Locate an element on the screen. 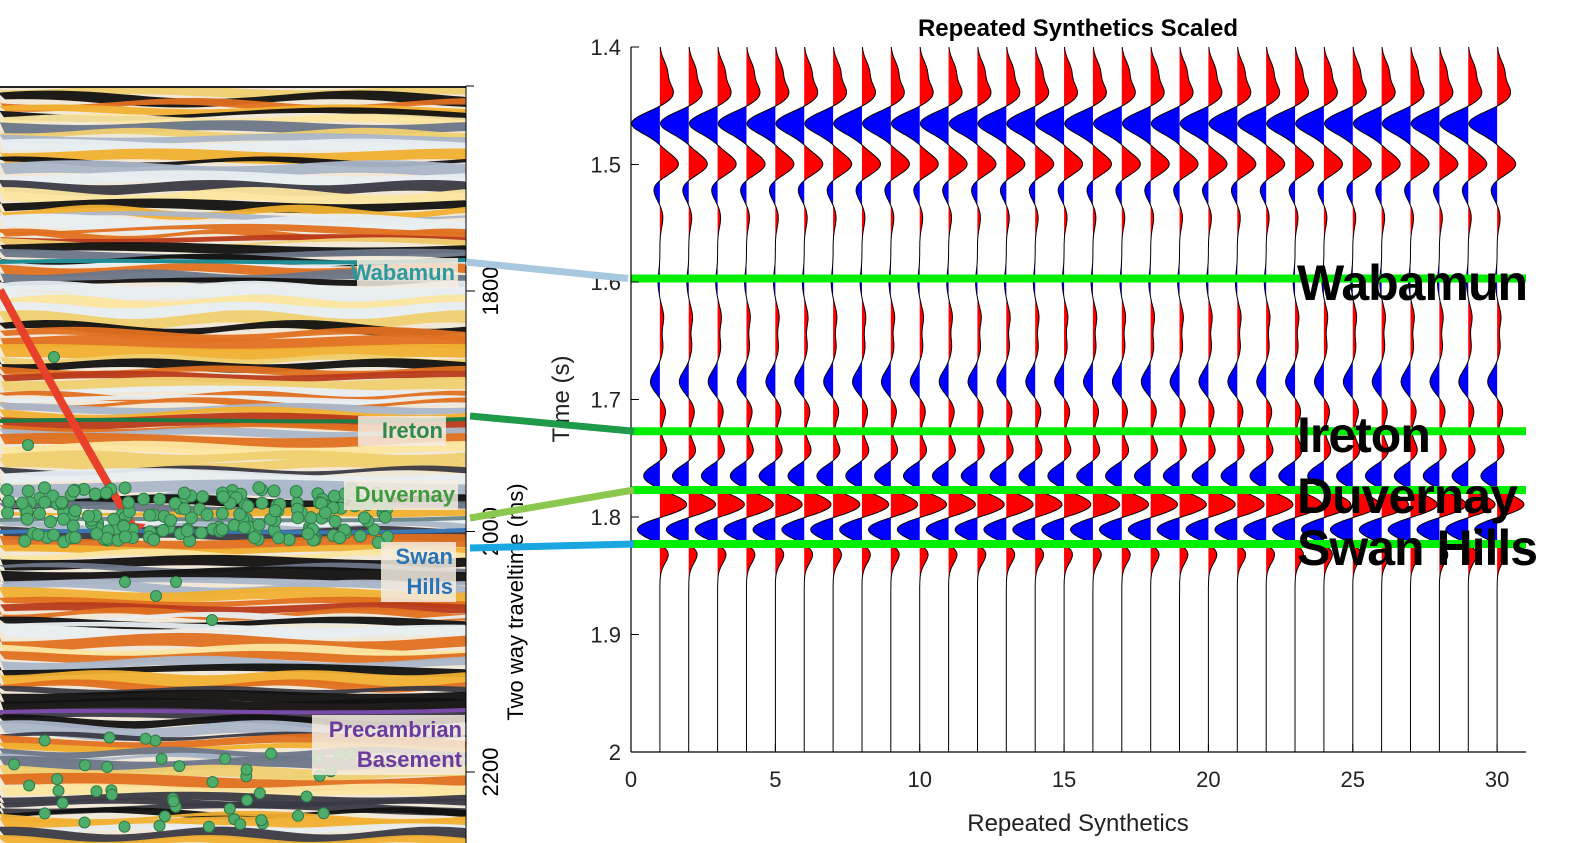 Image resolution: width=1573 pixels, height=843 pixels. y-tick-label: 1.8 is located at coordinates (605, 517).